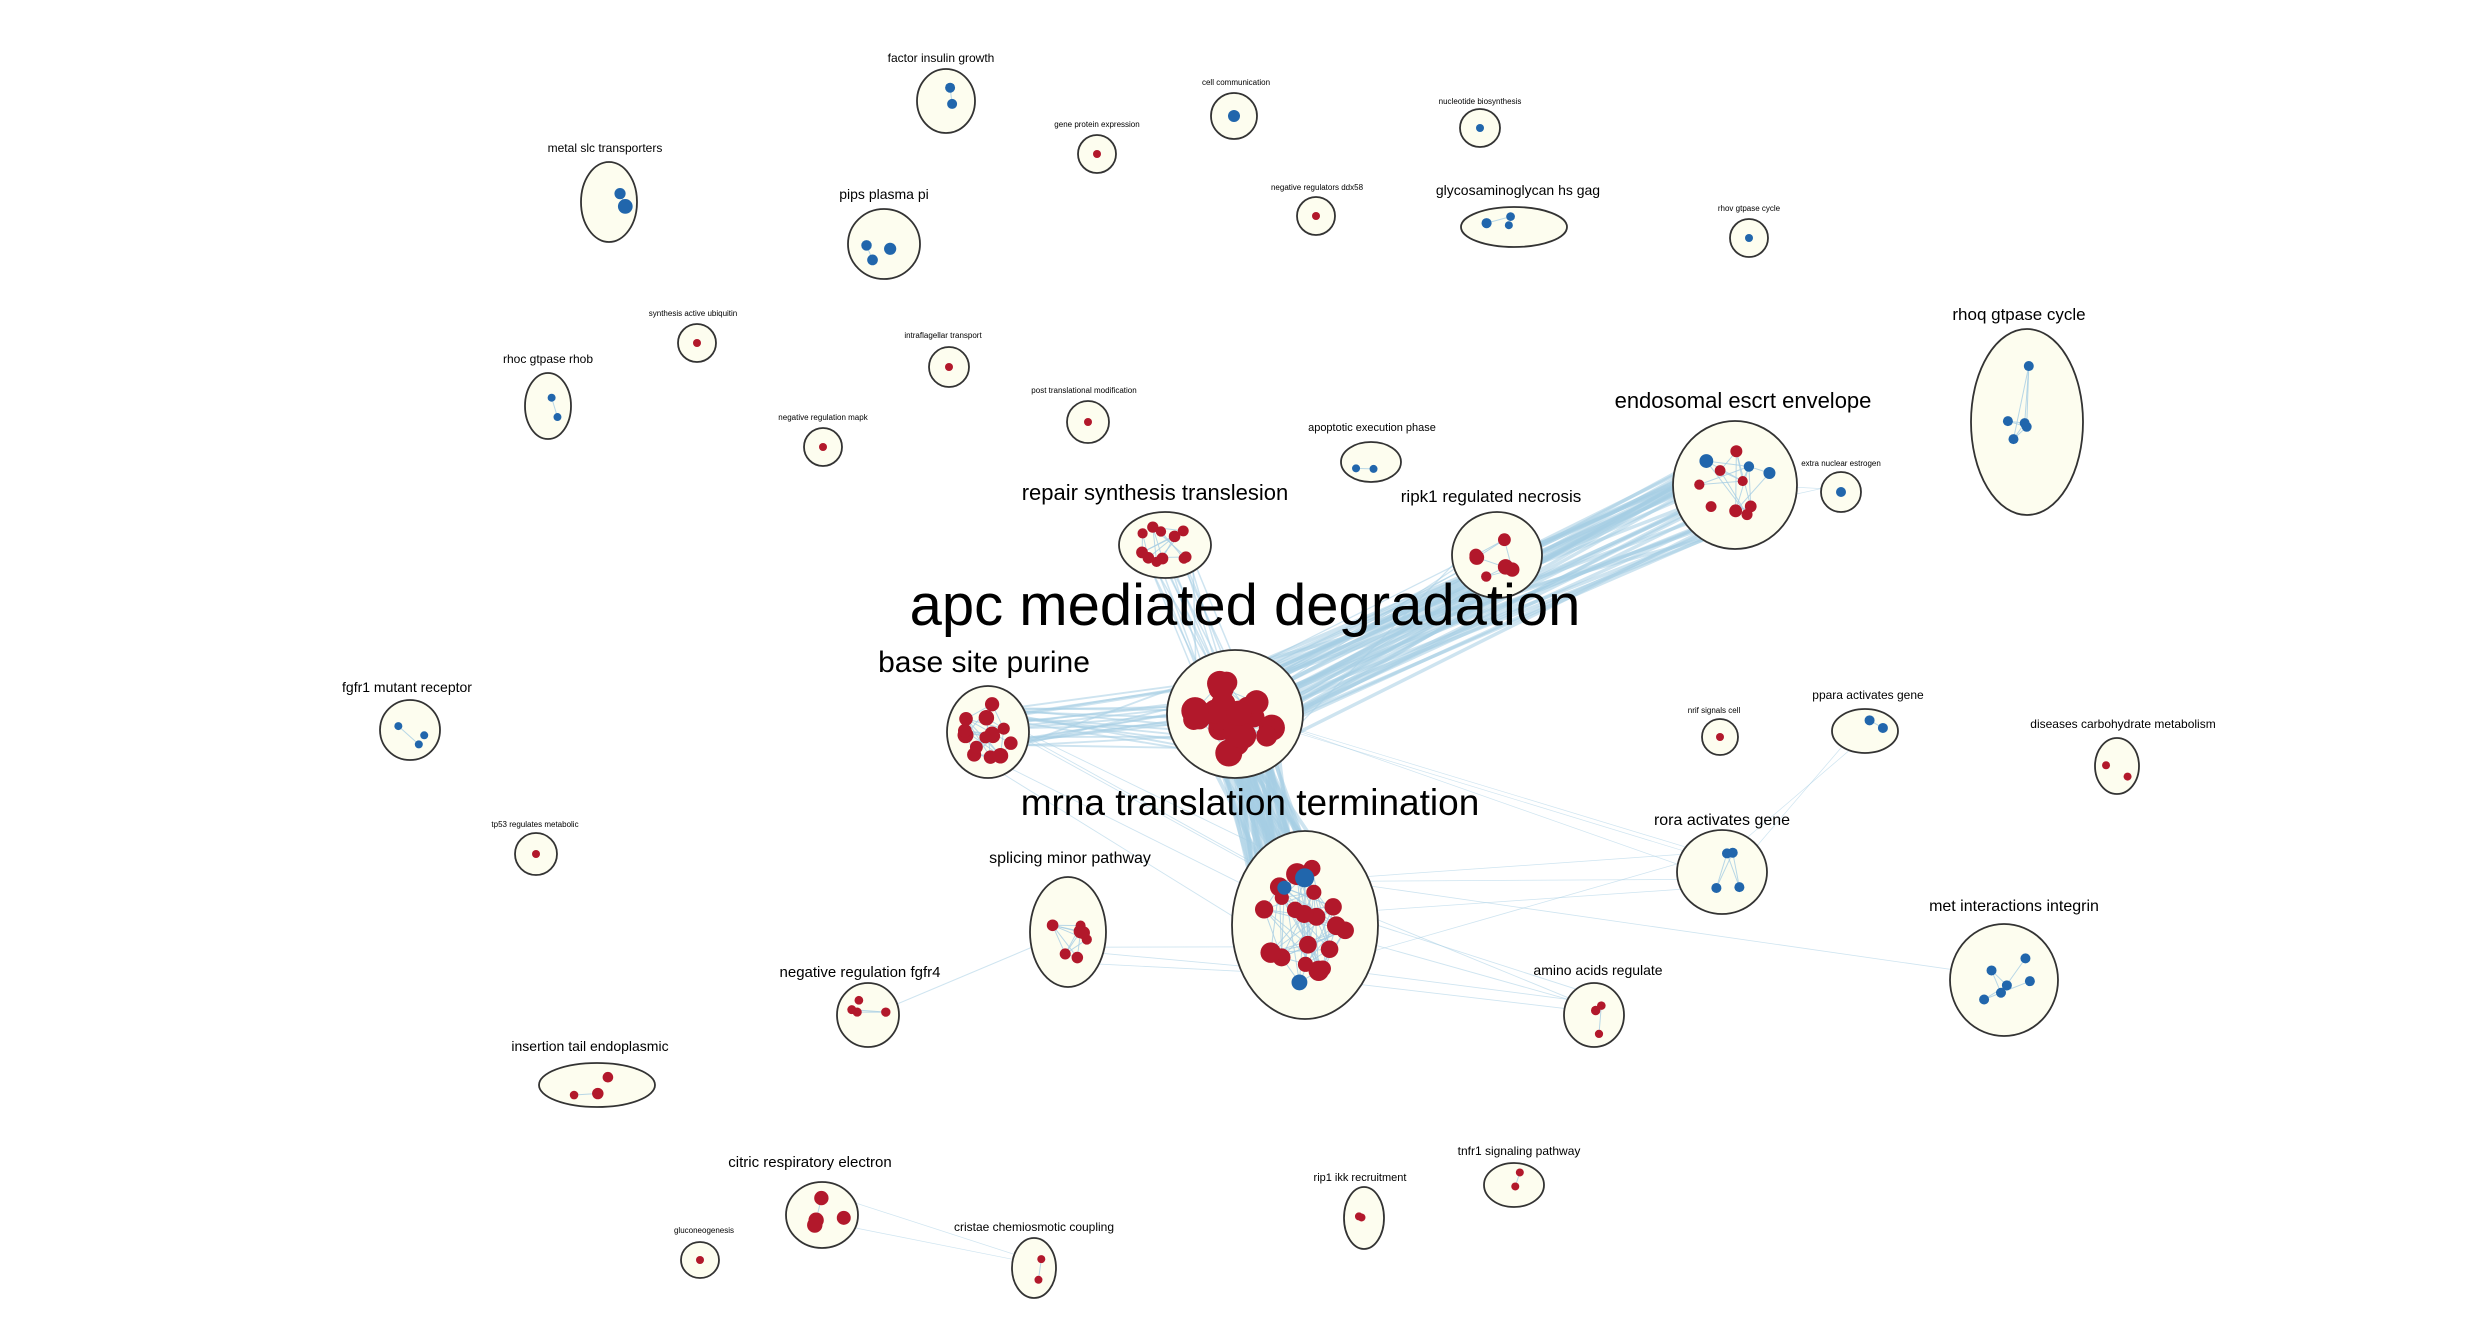  I want to click on cluster-intraflag, so click(949, 367).